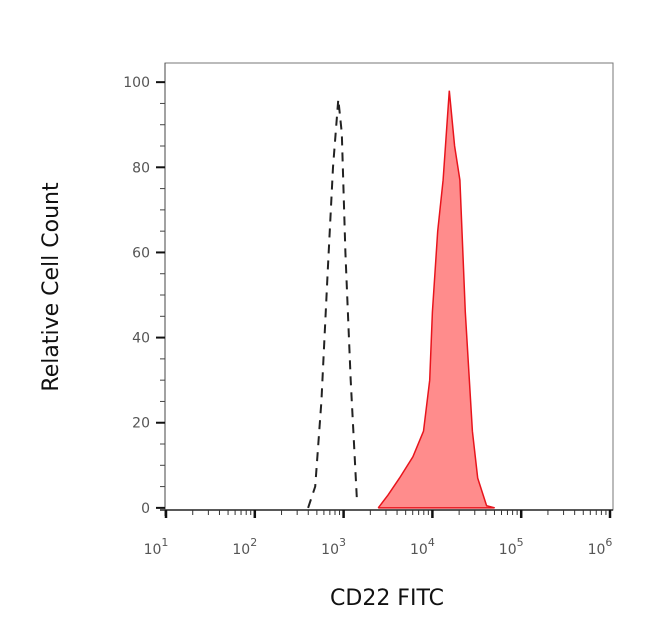  I want to click on x-tick-label: 10², so click(244, 547).